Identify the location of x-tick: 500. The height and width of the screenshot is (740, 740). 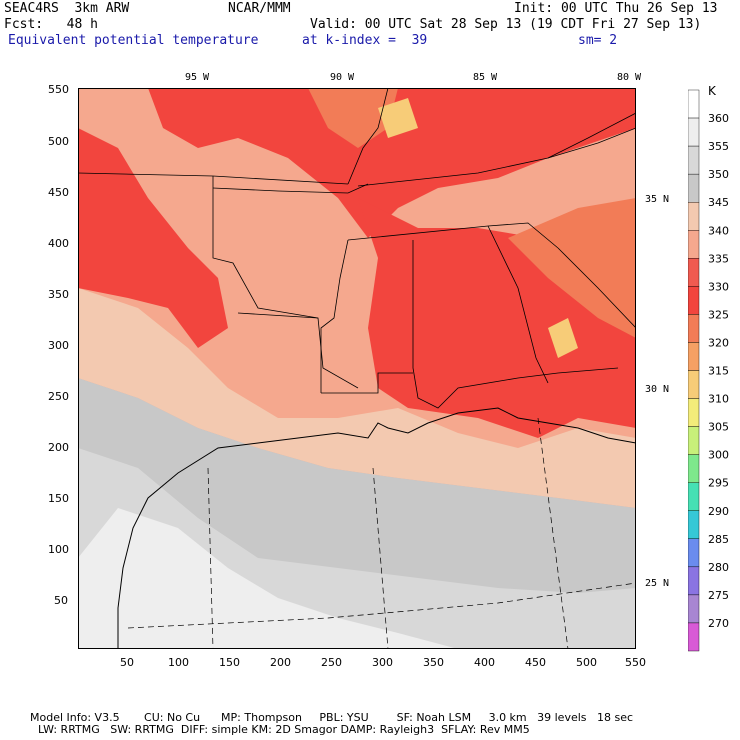
(586, 662).